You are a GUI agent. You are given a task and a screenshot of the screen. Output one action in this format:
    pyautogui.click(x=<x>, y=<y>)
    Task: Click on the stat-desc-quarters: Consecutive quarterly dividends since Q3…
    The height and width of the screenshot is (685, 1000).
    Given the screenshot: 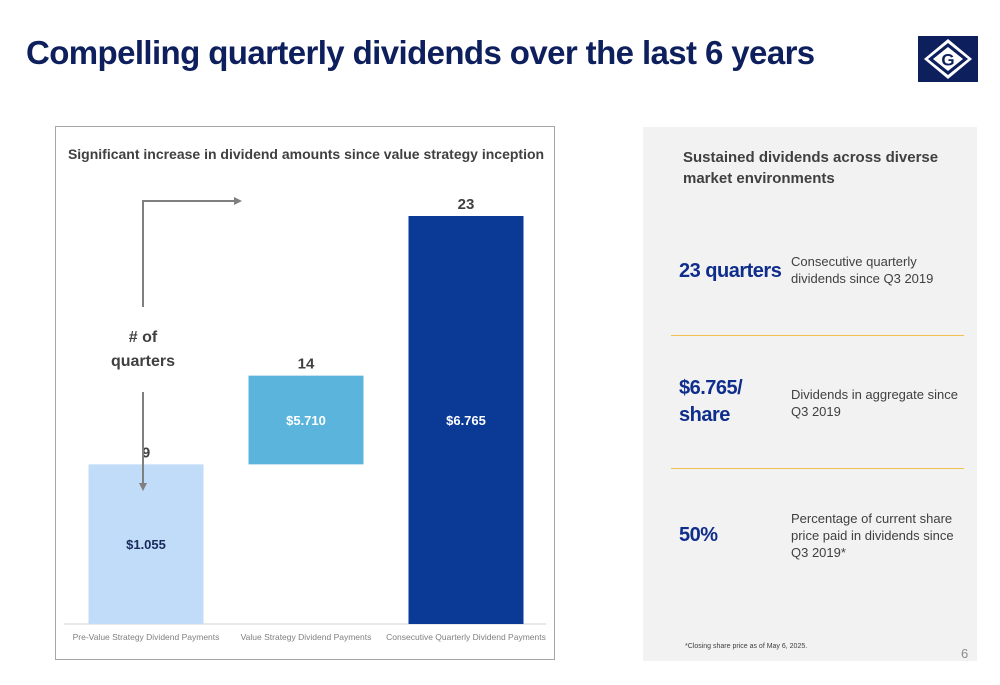 What is the action you would take?
    pyautogui.click(x=862, y=270)
    